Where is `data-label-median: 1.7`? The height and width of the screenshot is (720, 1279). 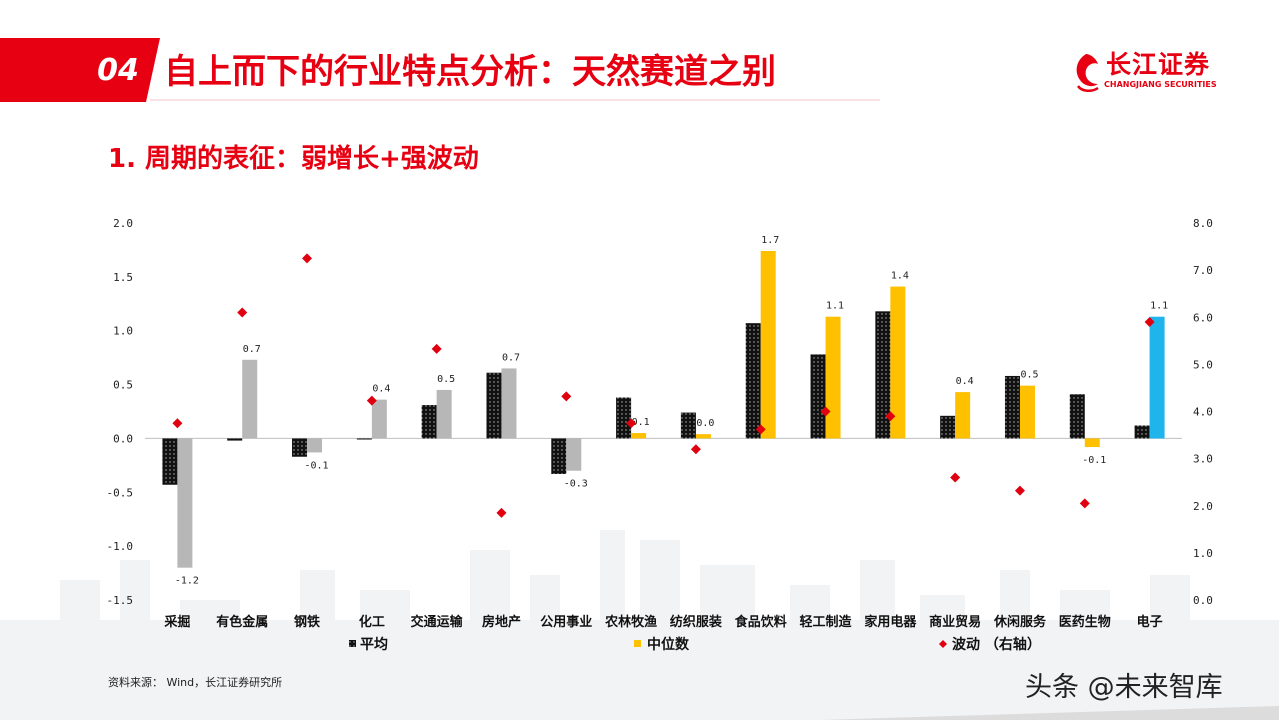 data-label-median: 1.7 is located at coordinates (770, 240).